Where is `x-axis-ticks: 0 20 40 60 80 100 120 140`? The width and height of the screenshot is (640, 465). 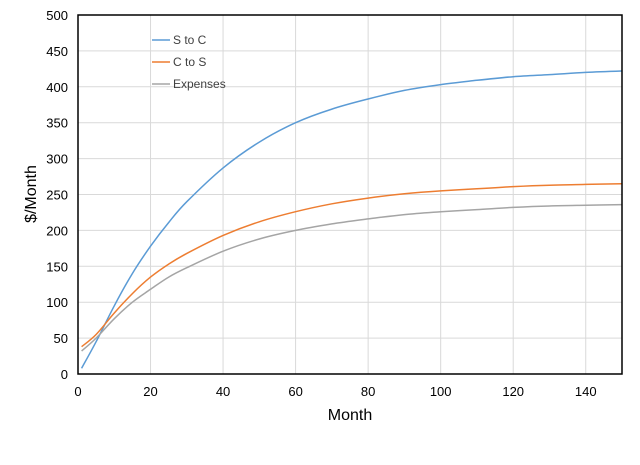 x-axis-ticks: 0 20 40 60 80 100 120 140 is located at coordinates (335, 391).